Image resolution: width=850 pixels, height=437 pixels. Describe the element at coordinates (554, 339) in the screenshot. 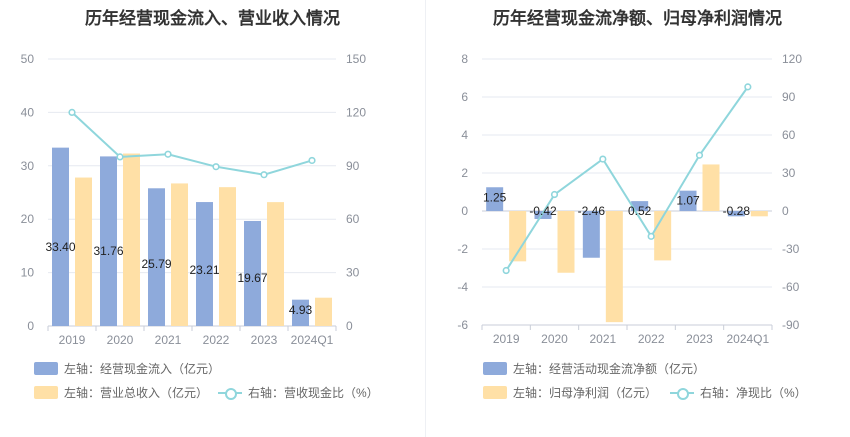

I see `right-x-tick-label: 2020` at that location.